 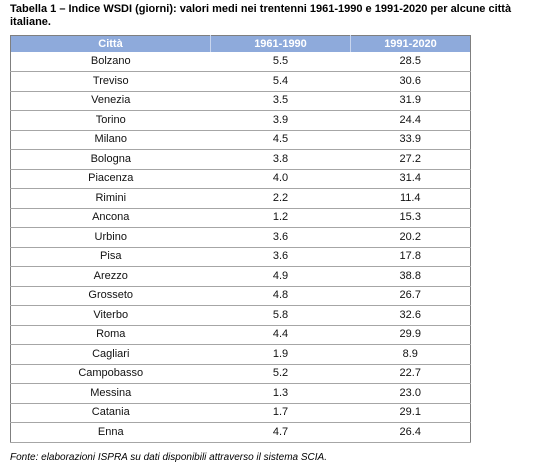 I want to click on cell-1991-2020: 22.7, so click(x=410, y=374).